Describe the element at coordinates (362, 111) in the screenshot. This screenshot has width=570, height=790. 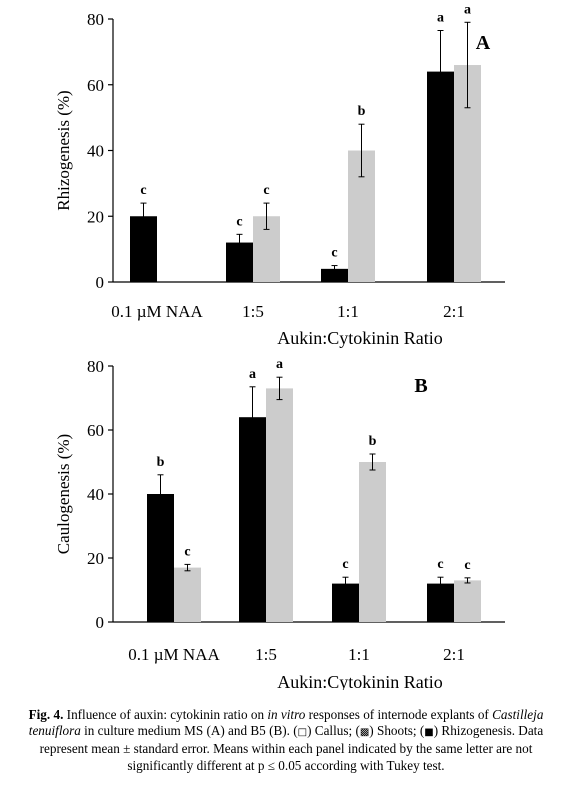
I see `panel-a-significance-letter: b` at that location.